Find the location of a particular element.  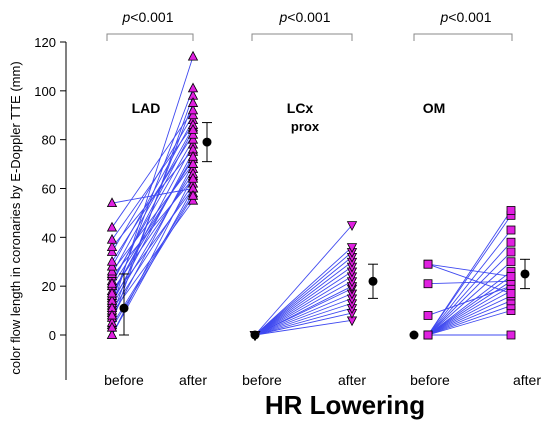

y-tick-label: 80 is located at coordinates (49, 140).